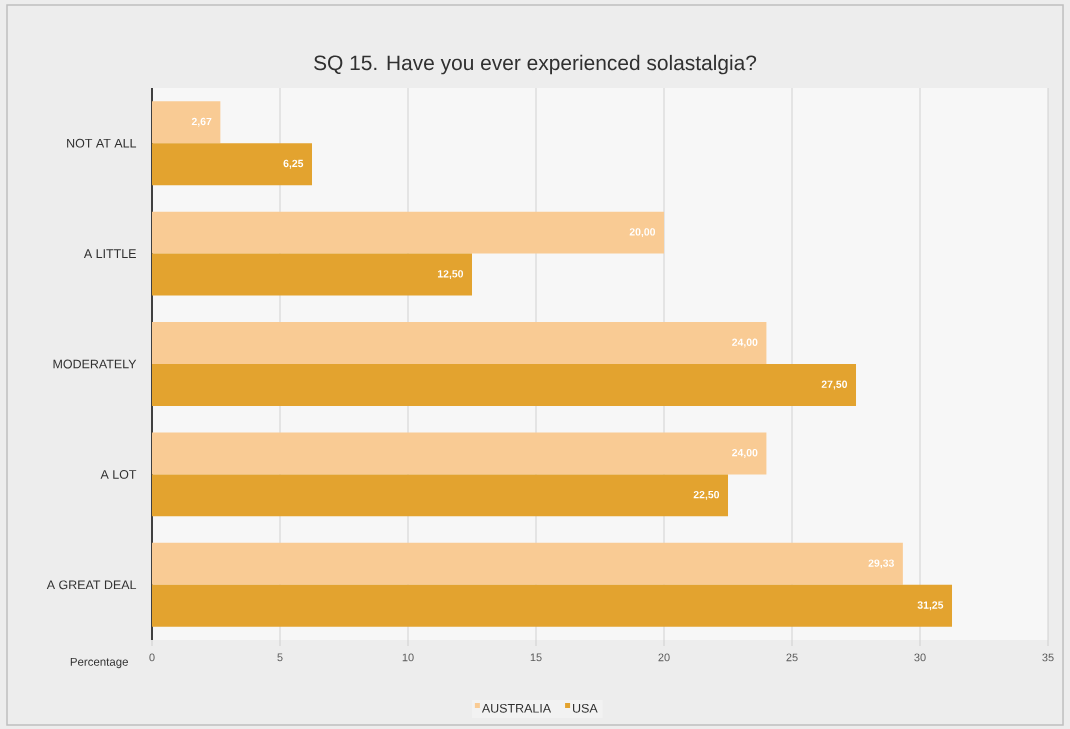 The image size is (1070, 729). Describe the element at coordinates (642, 233) in the screenshot. I see `data-label: 20,00` at that location.